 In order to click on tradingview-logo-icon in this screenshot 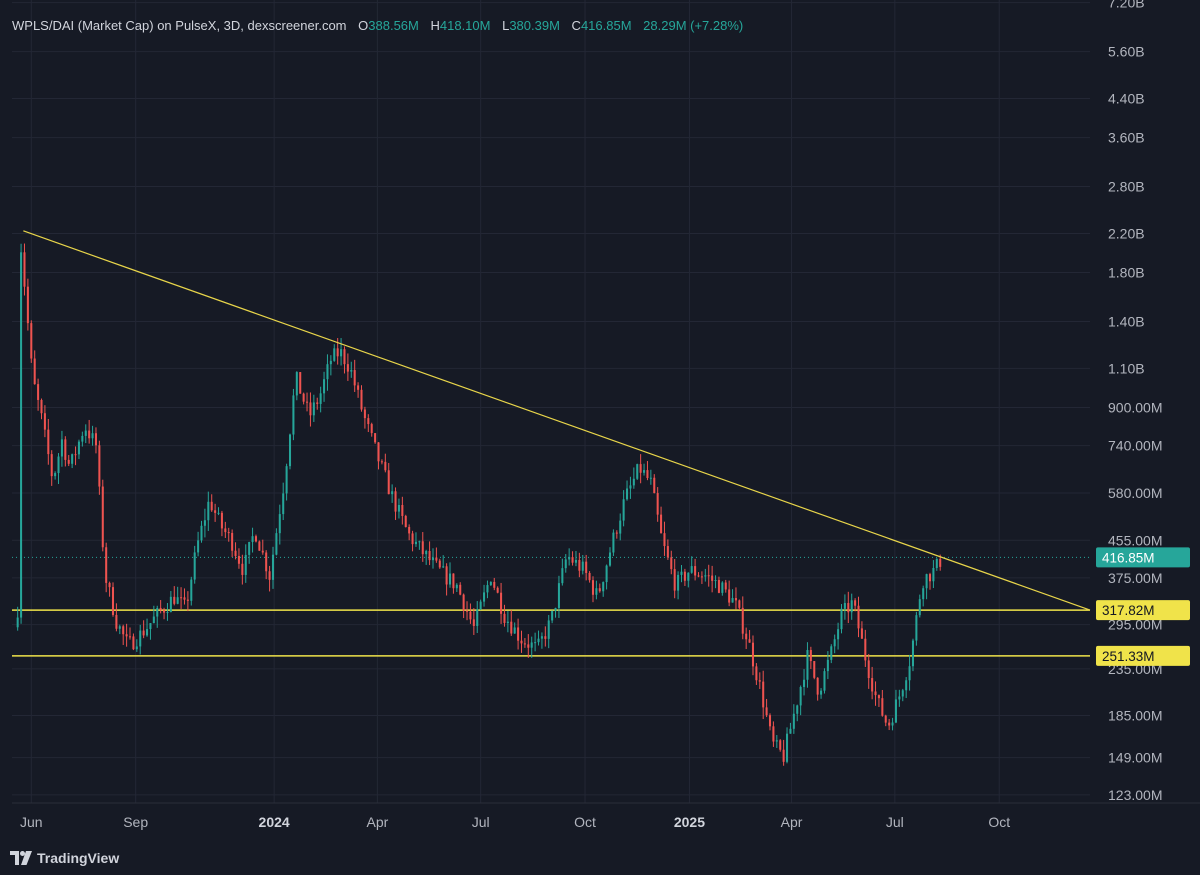, I will do `click(21, 858)`.